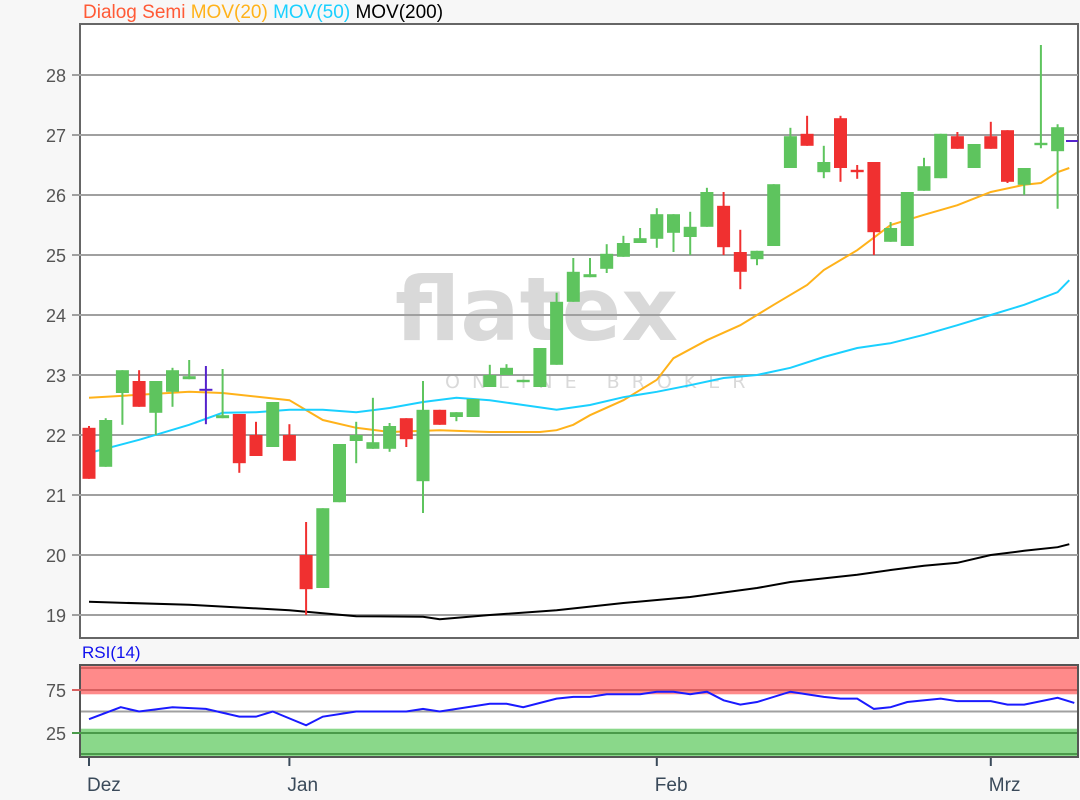  What do you see at coordinates (576, 325) in the screenshot?
I see `watermark: flatex ONLINE BROKER` at bounding box center [576, 325].